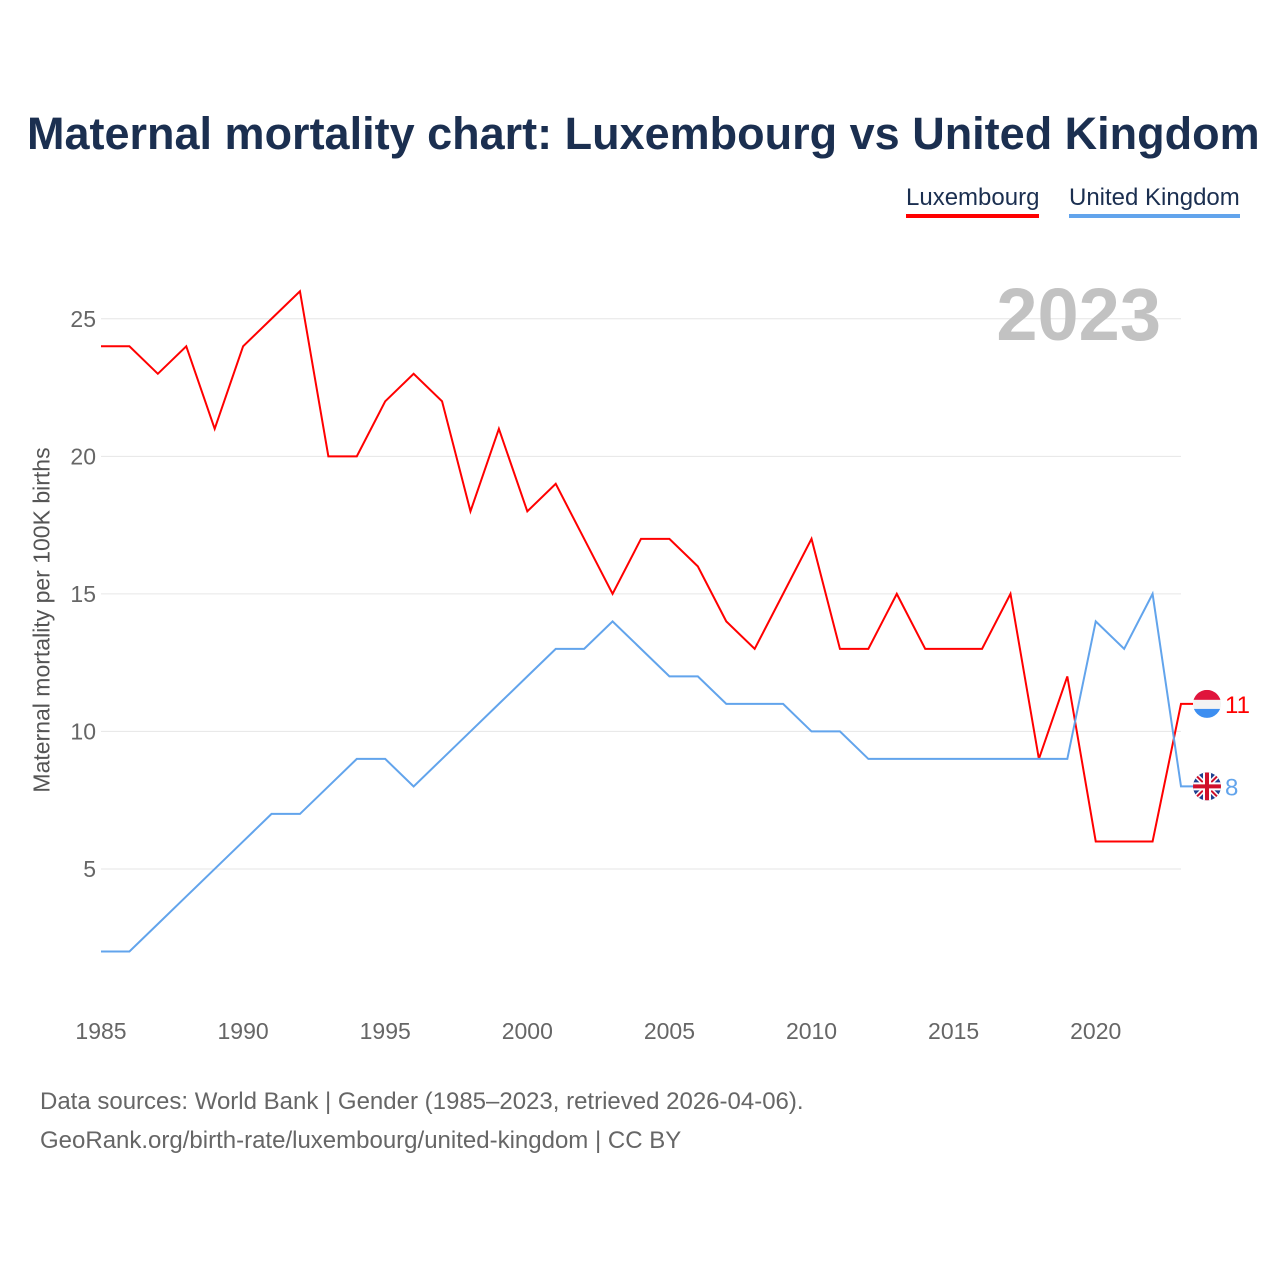 This screenshot has height=1280, width=1280. What do you see at coordinates (1207, 786) in the screenshot?
I see `uk-flag-icon` at bounding box center [1207, 786].